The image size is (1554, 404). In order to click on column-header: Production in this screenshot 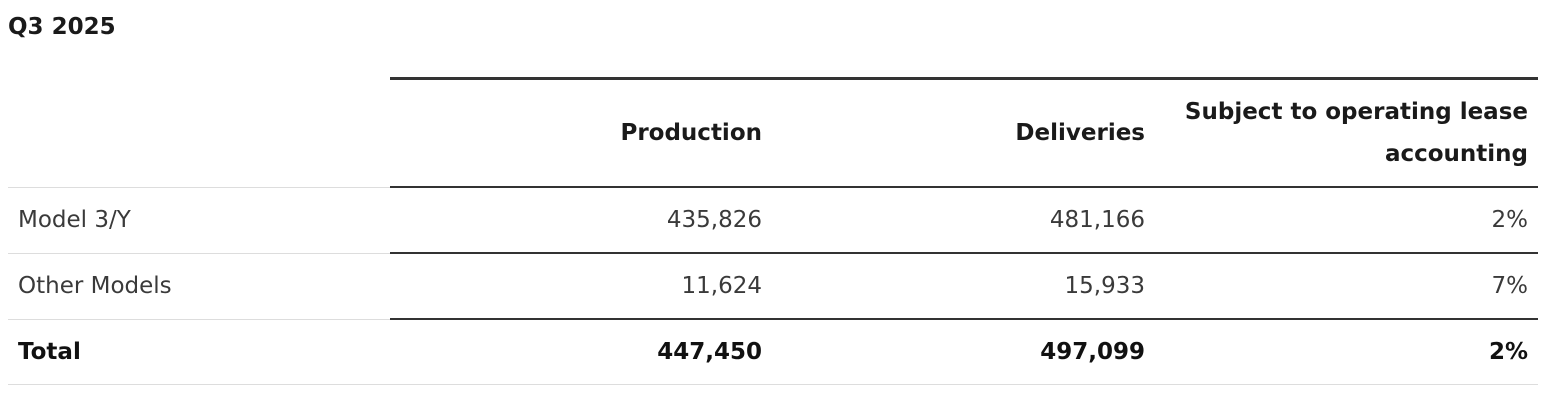, I will do `click(581, 132)`.